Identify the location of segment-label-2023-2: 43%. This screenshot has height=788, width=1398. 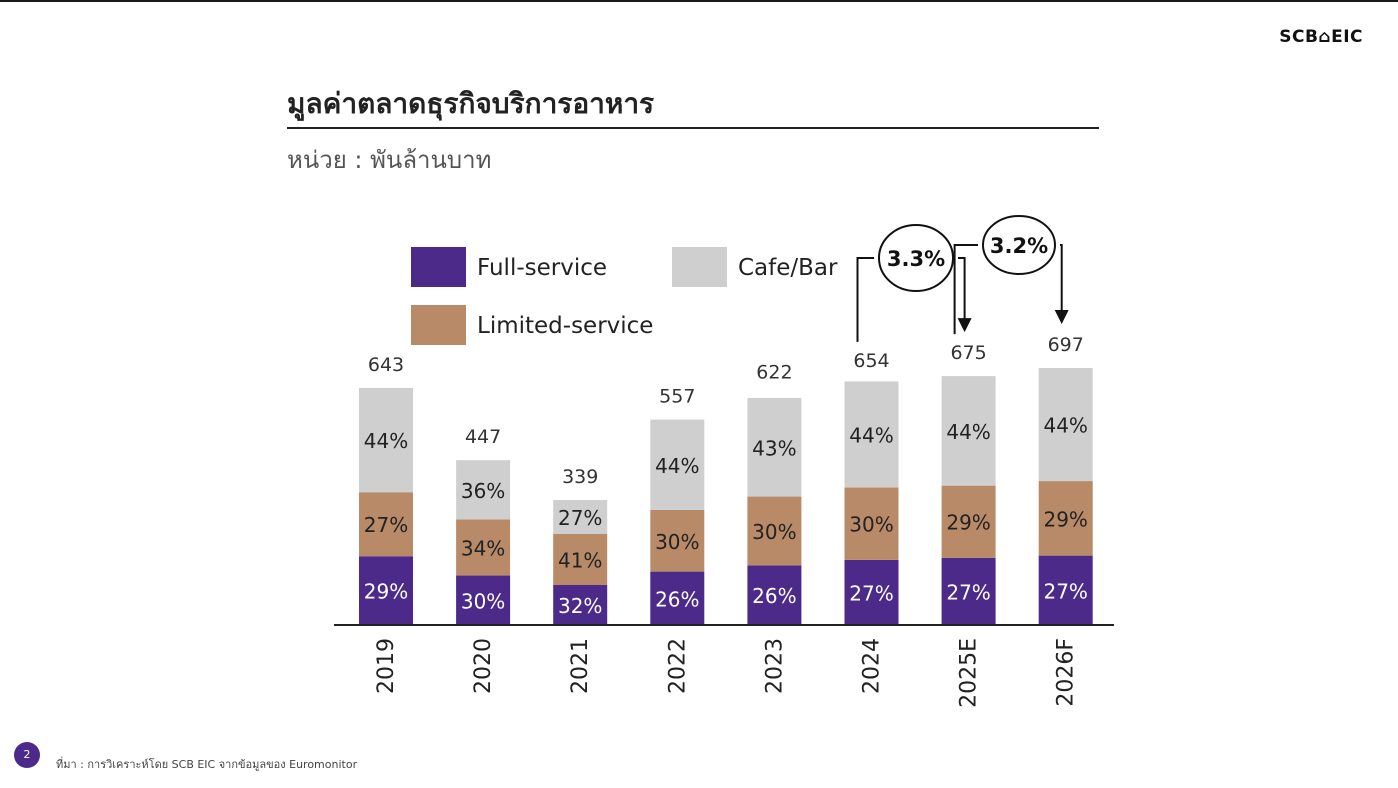
(774, 448).